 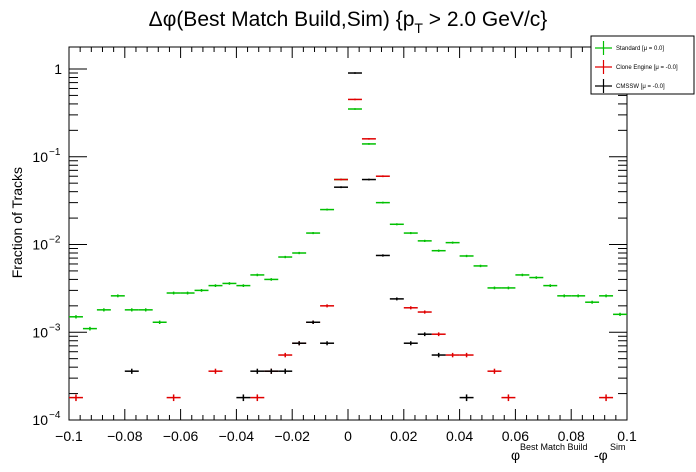 I want to click on svg-text: Best Match Build, so click(x=554, y=447).